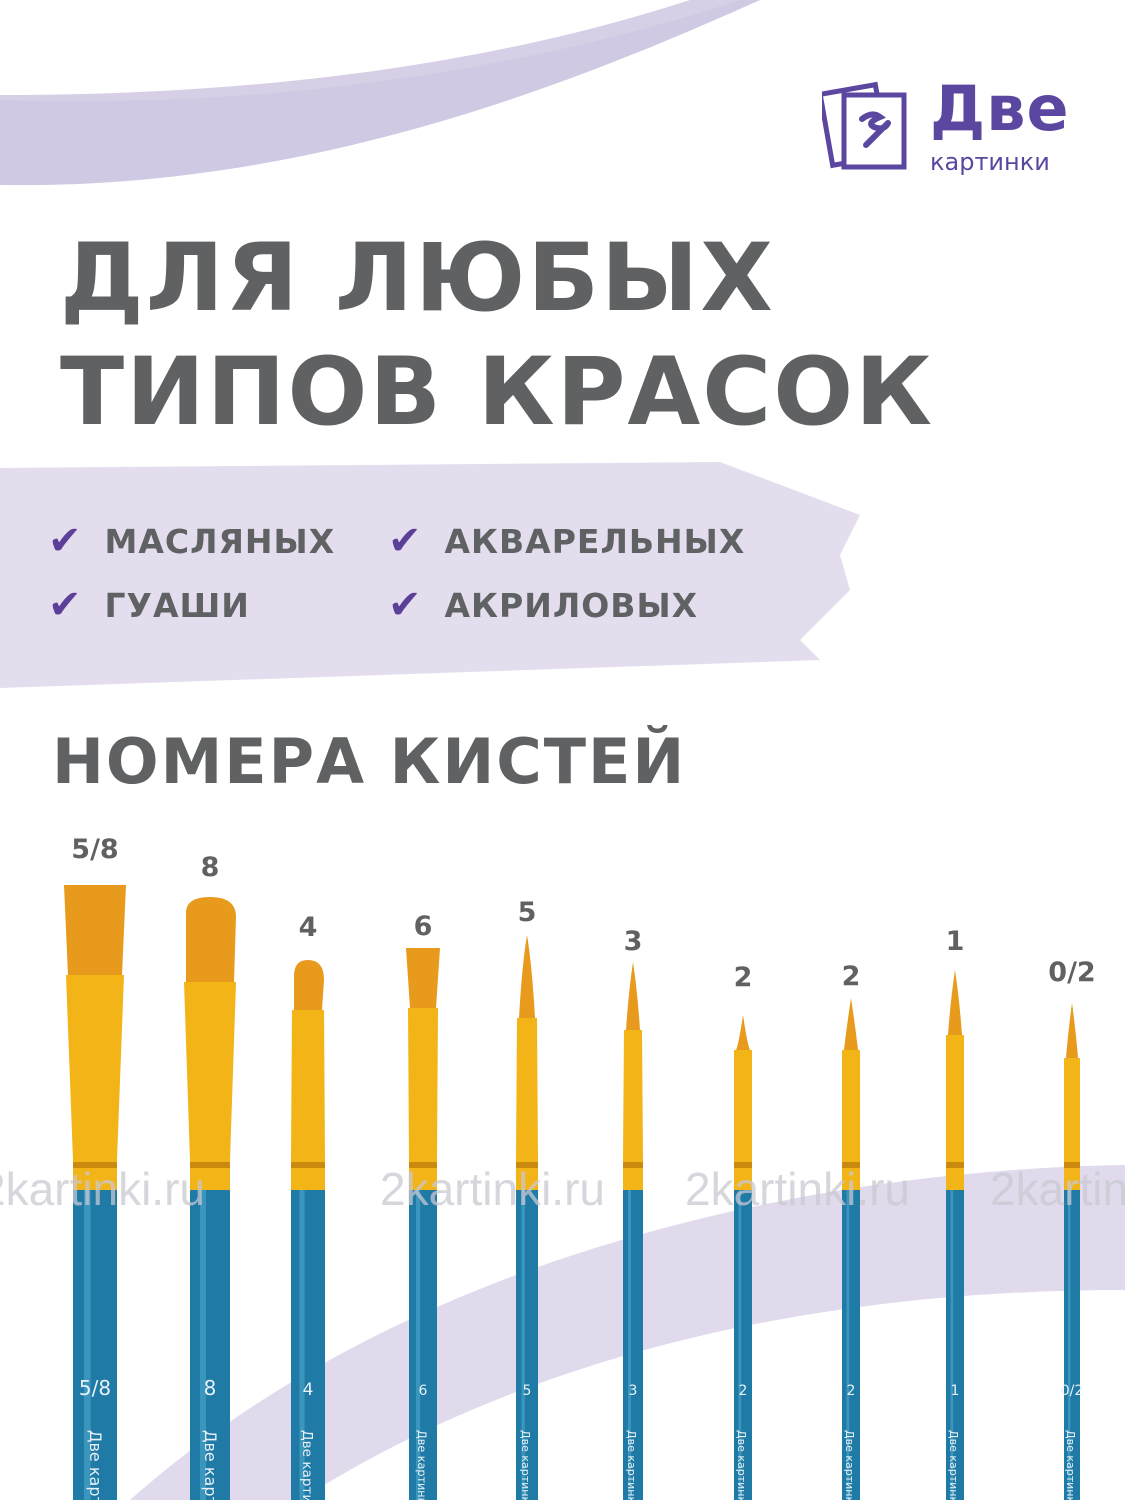  What do you see at coordinates (95, 1388) in the screenshot?
I see `handle-size-label: 5/8` at bounding box center [95, 1388].